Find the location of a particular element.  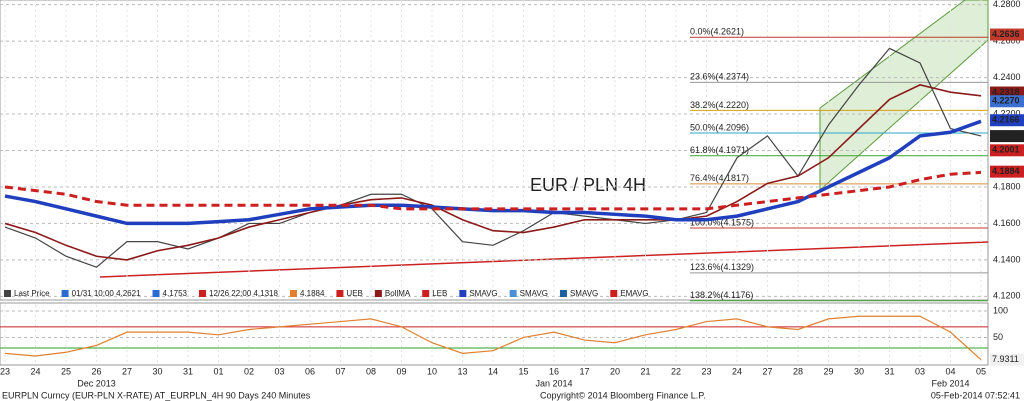

legend-label: Last Price is located at coordinates (32, 293).